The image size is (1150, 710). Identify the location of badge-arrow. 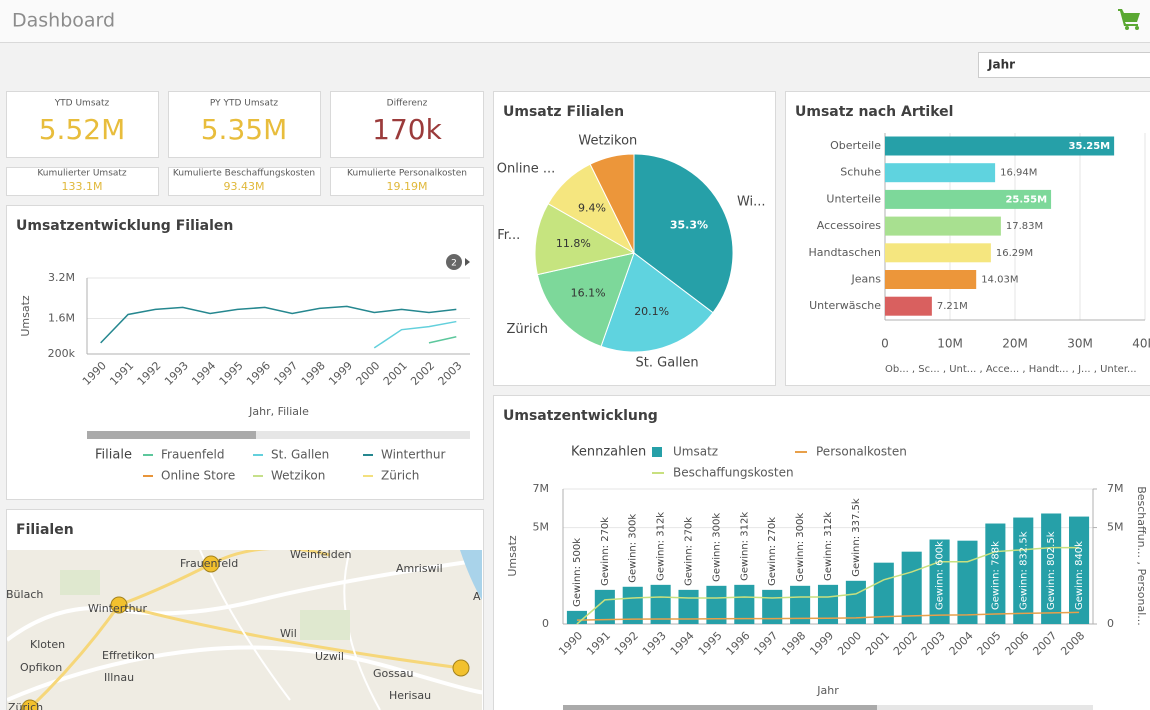
(467, 262).